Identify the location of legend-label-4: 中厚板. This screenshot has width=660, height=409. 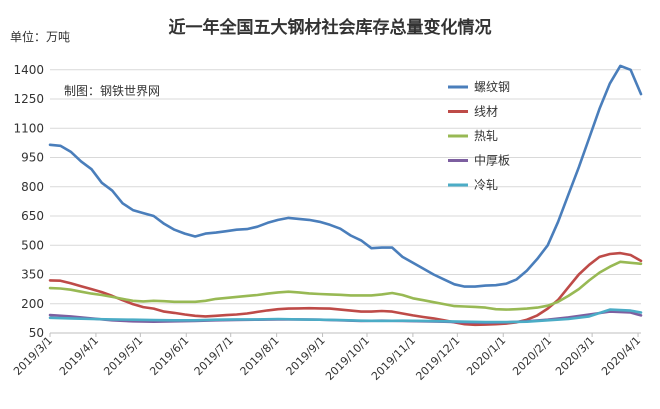
(492, 160).